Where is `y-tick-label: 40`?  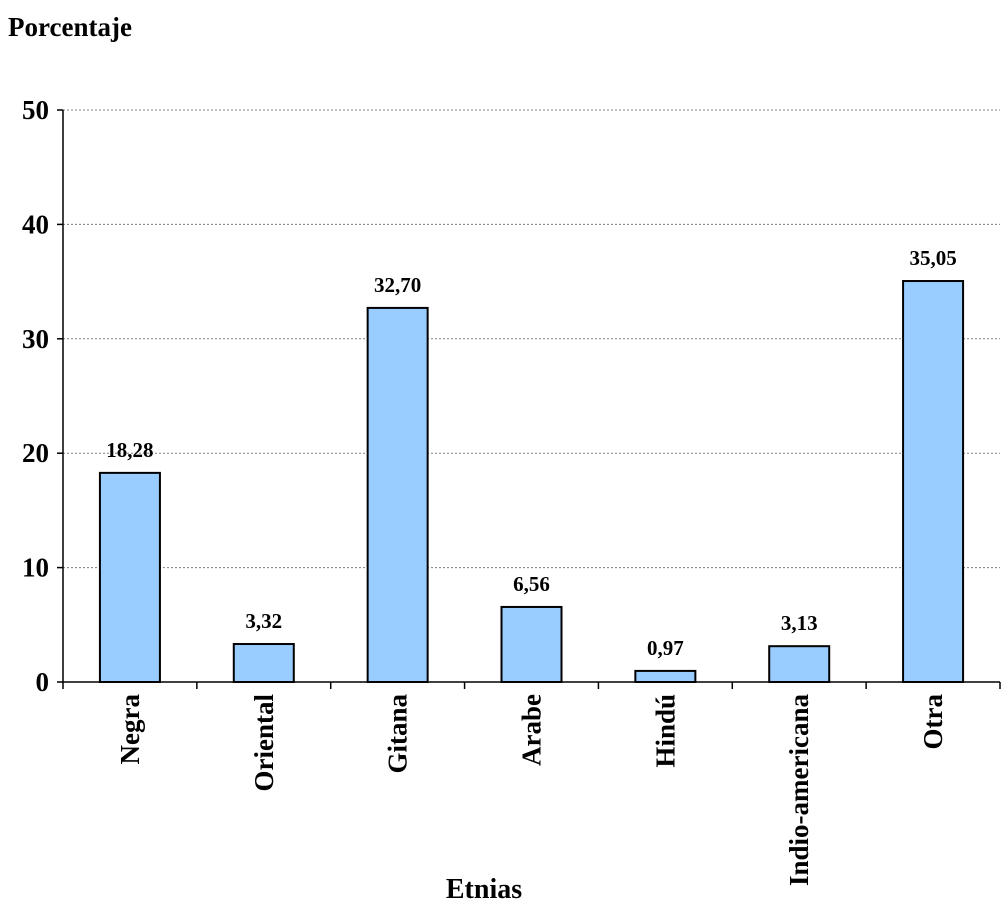
y-tick-label: 40 is located at coordinates (35, 224).